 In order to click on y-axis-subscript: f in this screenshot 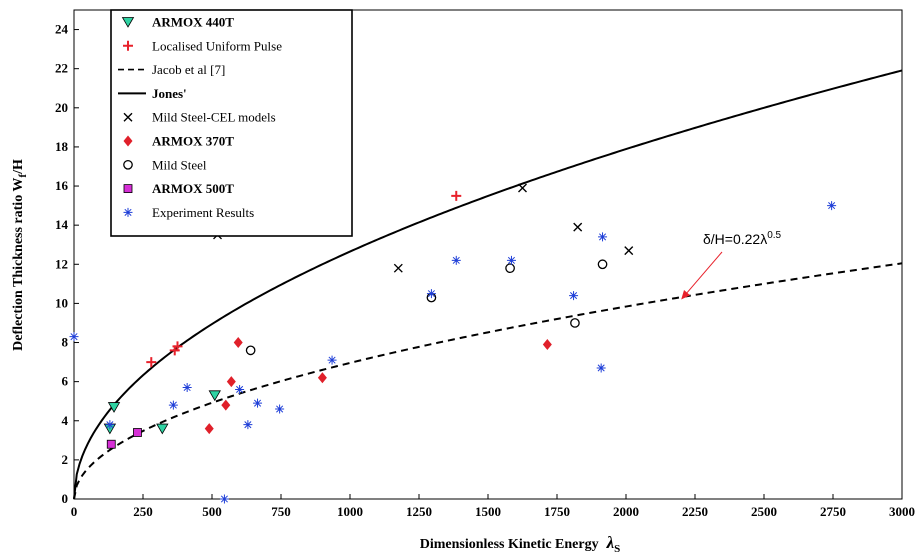, I will do `click(23, 176)`.